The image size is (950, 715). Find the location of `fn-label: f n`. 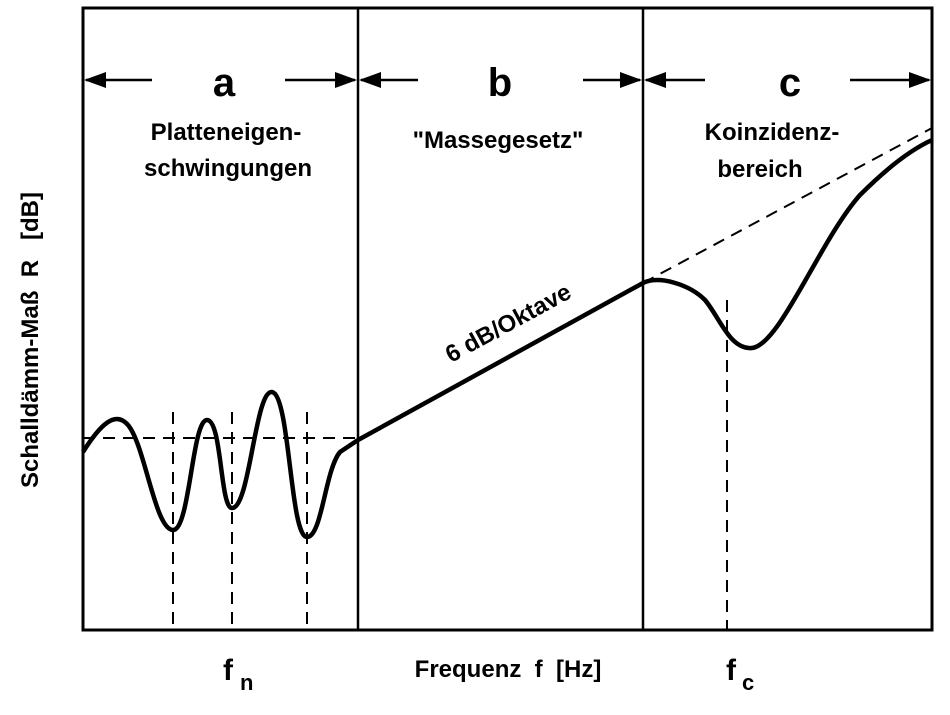

fn-label: f n is located at coordinates (238, 674).